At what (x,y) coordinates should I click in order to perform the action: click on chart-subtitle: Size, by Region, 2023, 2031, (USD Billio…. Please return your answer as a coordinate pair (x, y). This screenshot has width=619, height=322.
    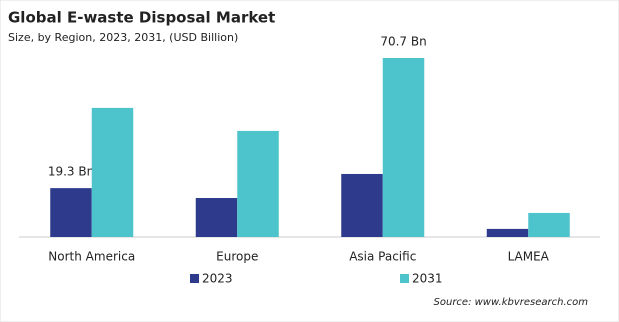
    Looking at the image, I should click on (123, 37).